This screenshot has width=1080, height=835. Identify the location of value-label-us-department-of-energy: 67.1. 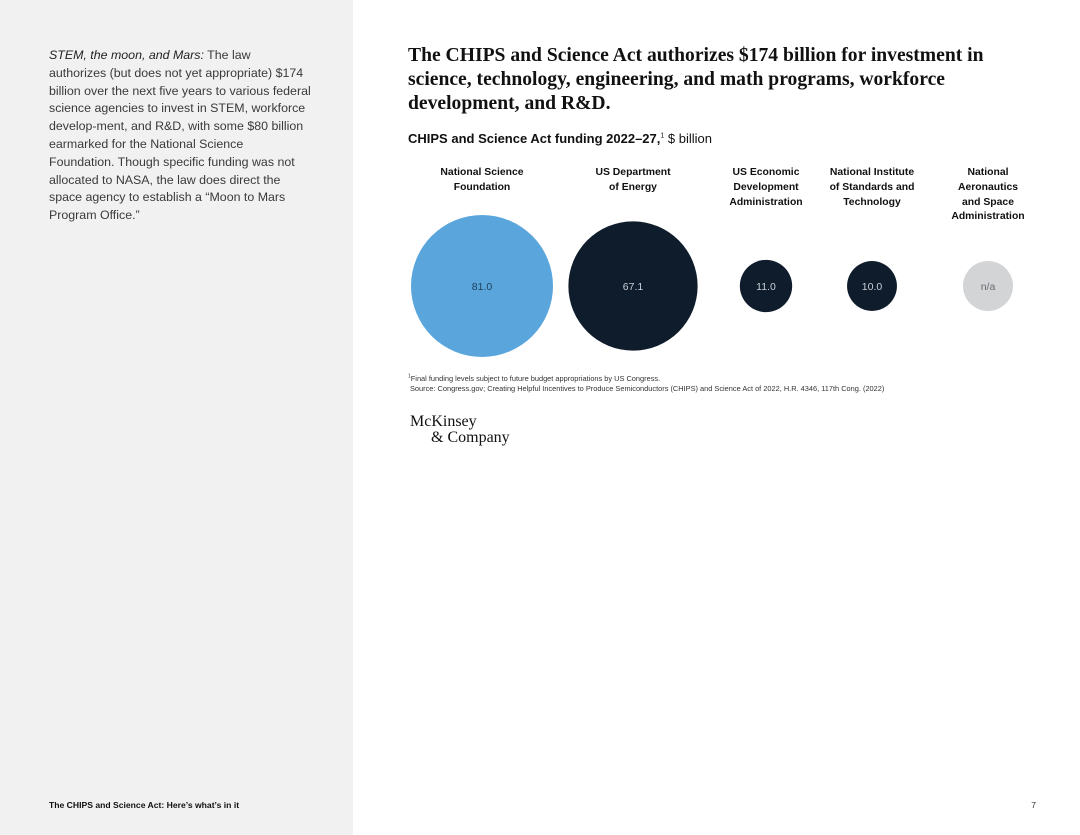
(633, 287).